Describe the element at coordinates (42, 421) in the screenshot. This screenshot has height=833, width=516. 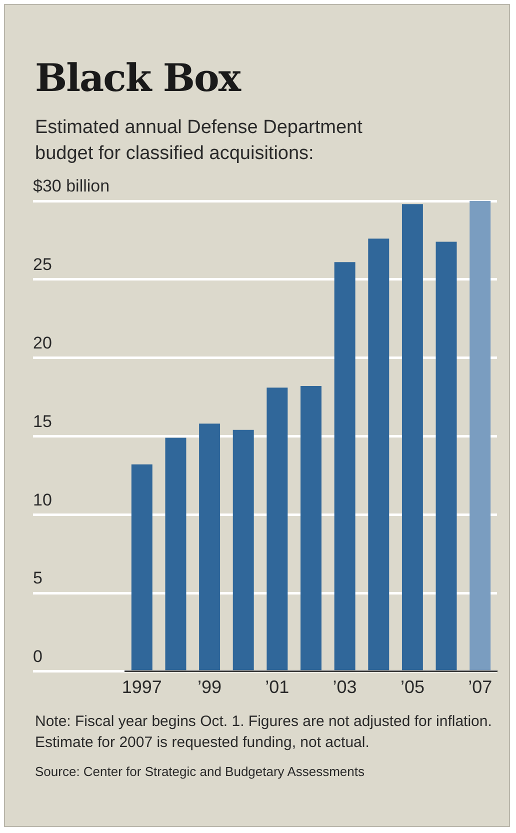
I see `y-tick-label: 15` at that location.